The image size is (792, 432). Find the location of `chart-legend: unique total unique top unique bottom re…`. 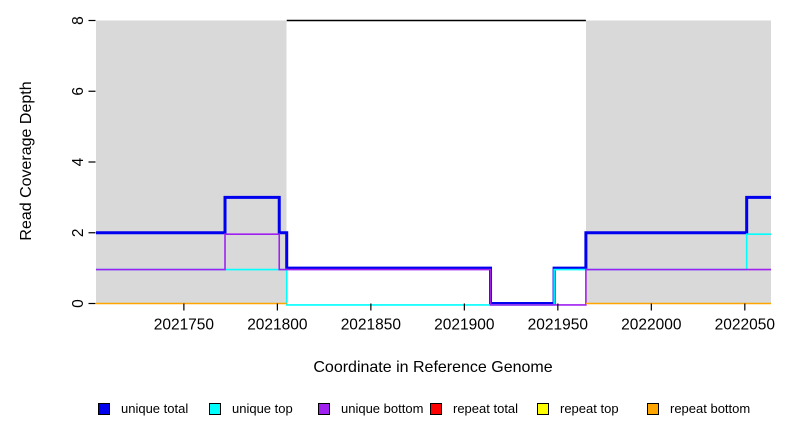

chart-legend: unique total unique top unique bottom re… is located at coordinates (396, 411).